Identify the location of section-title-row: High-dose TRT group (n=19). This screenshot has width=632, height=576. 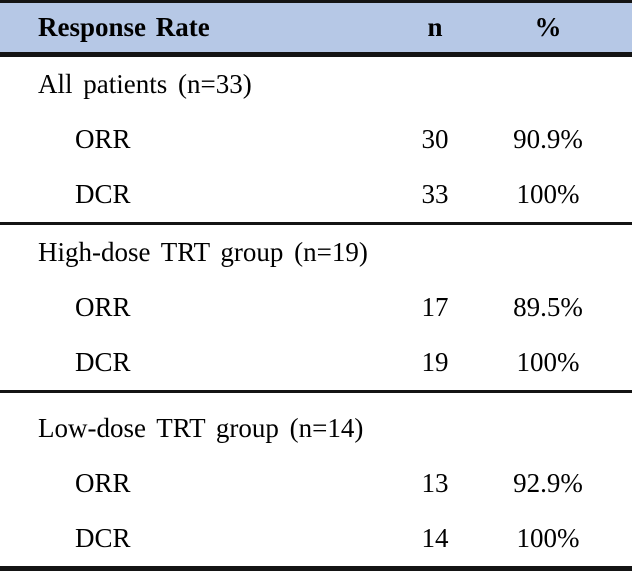
(316, 252).